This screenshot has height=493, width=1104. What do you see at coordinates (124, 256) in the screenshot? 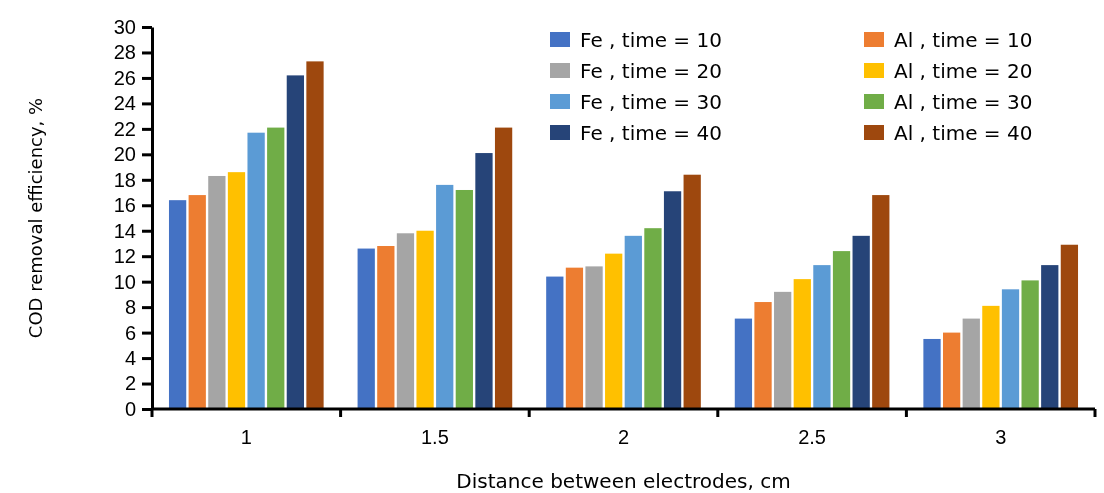
I see `y-tick-label: 12` at bounding box center [124, 256].